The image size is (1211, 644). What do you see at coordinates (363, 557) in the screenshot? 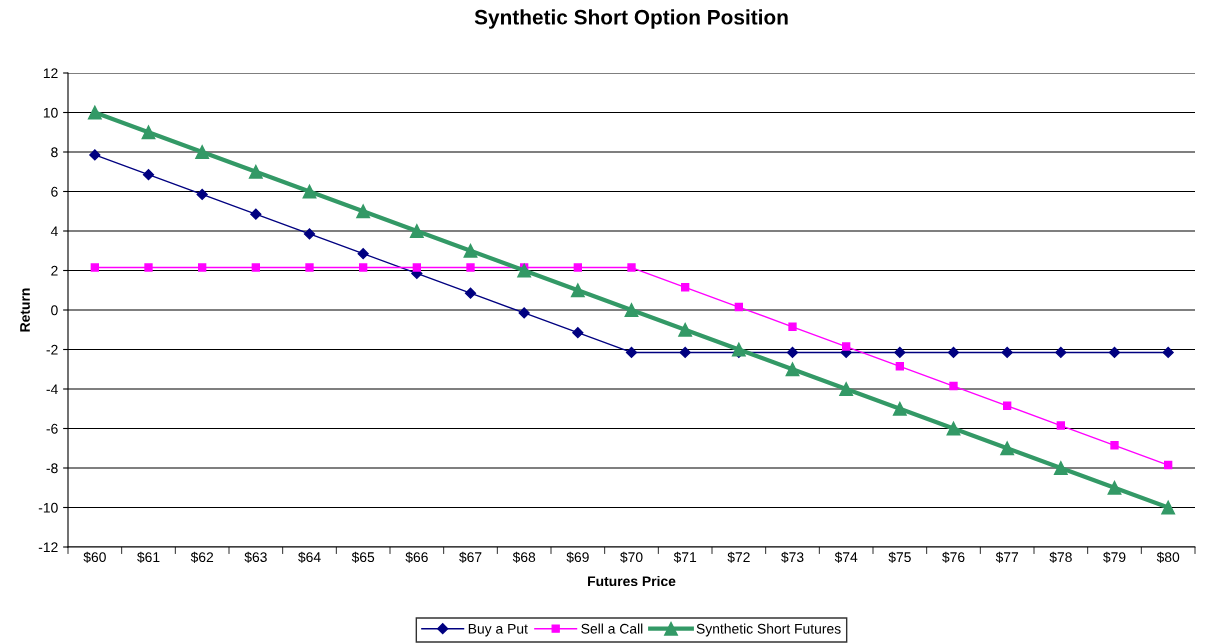
I see `x-tick-label: $65` at bounding box center [363, 557].